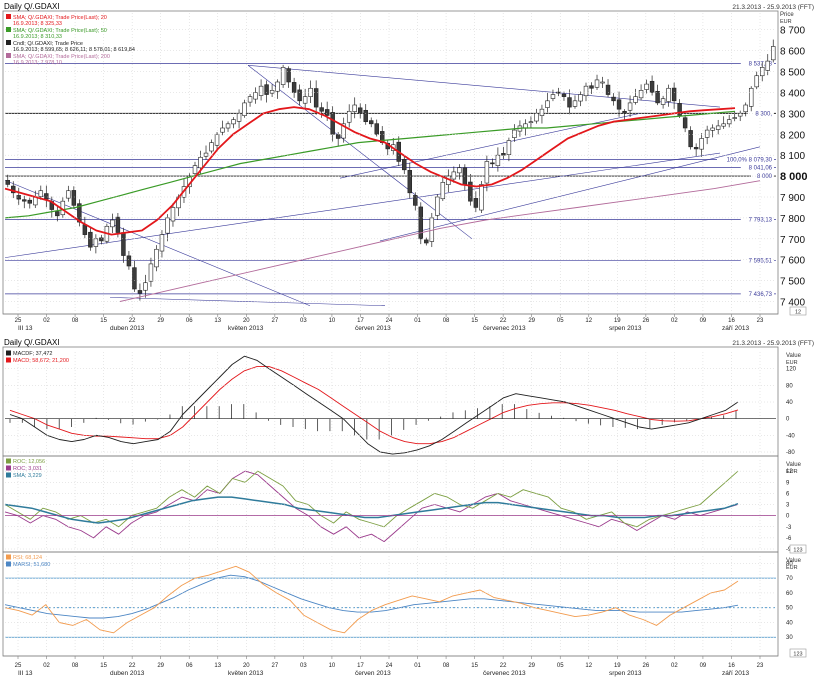 The height and width of the screenshot is (688, 818). I want to click on legend-swatch, so click(8, 475).